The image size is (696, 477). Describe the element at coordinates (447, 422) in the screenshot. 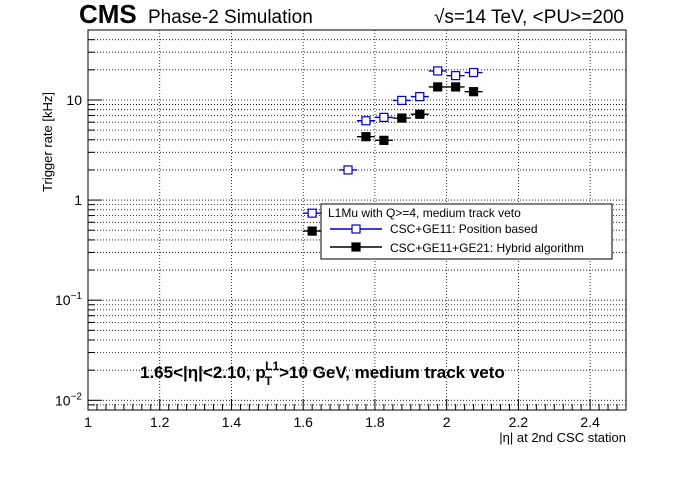

I see `x-tick-label: 2` at that location.